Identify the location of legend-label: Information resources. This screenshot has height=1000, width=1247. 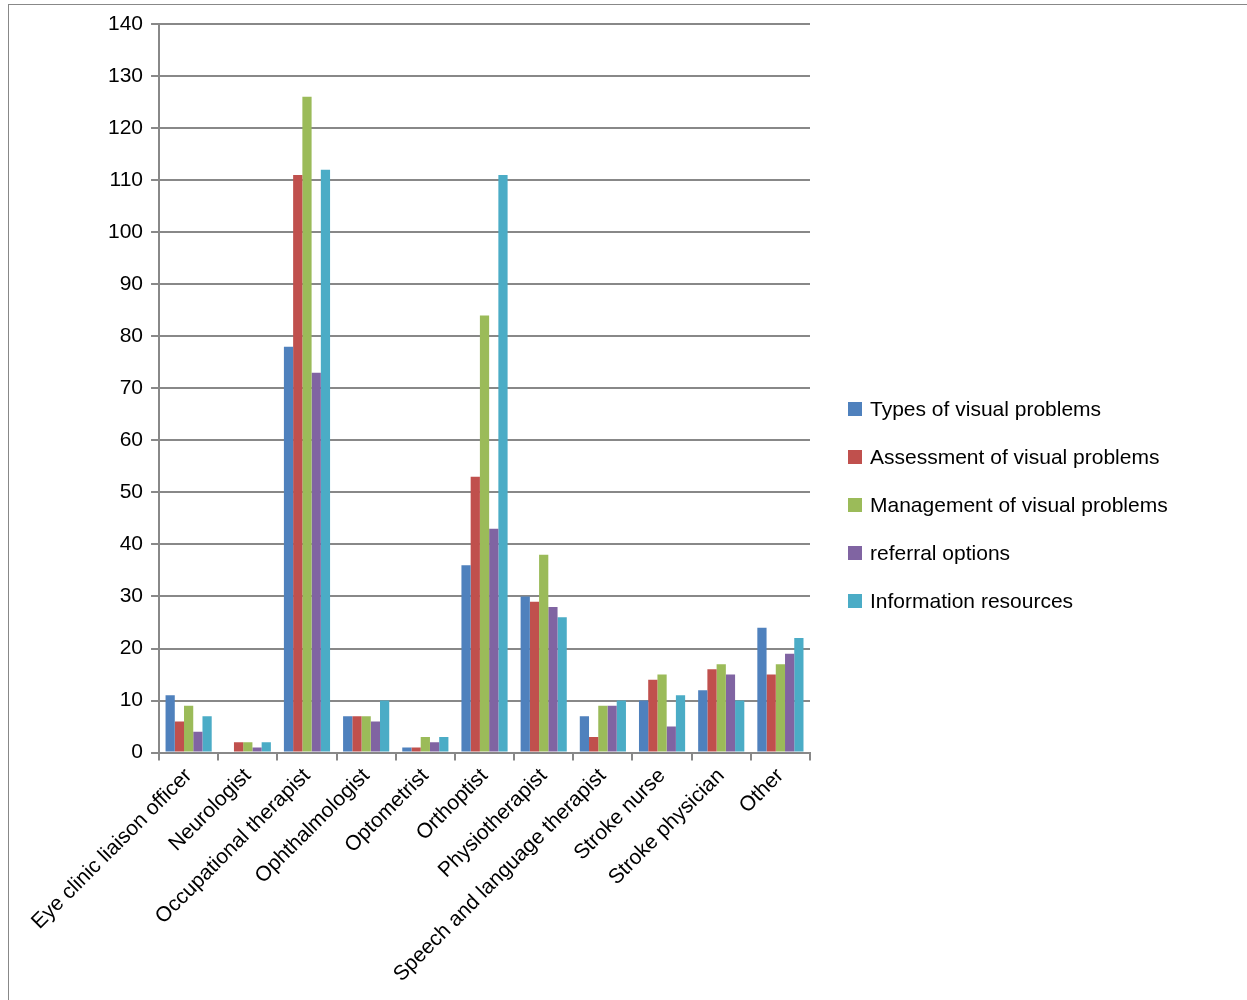
(972, 601).